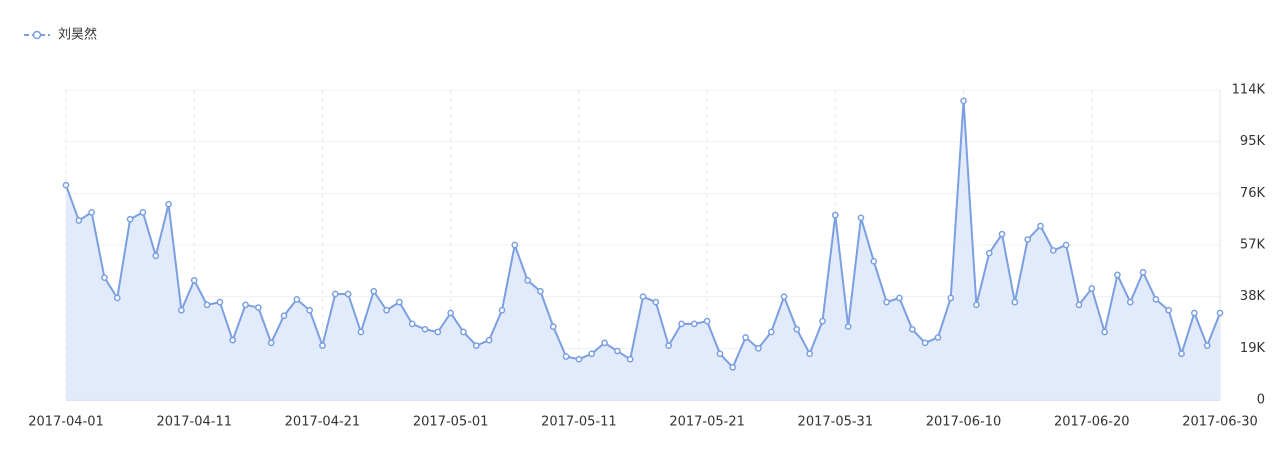 Image resolution: width=1280 pixels, height=449 pixels. Describe the element at coordinates (1092, 422) in the screenshot. I see `x-tick-label: 2017-06-20` at that location.